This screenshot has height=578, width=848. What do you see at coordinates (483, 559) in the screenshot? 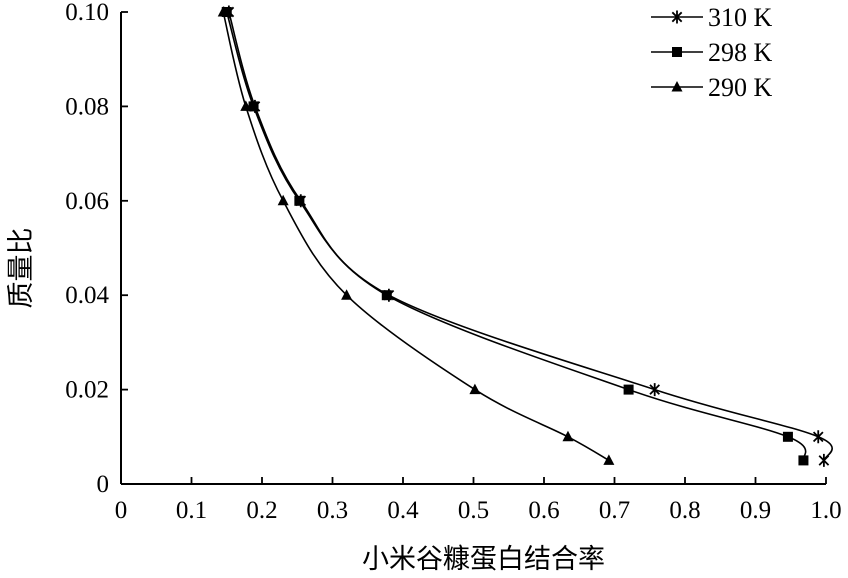
I see `x-axis-title: 小米谷糠蛋白结合率` at bounding box center [483, 559].